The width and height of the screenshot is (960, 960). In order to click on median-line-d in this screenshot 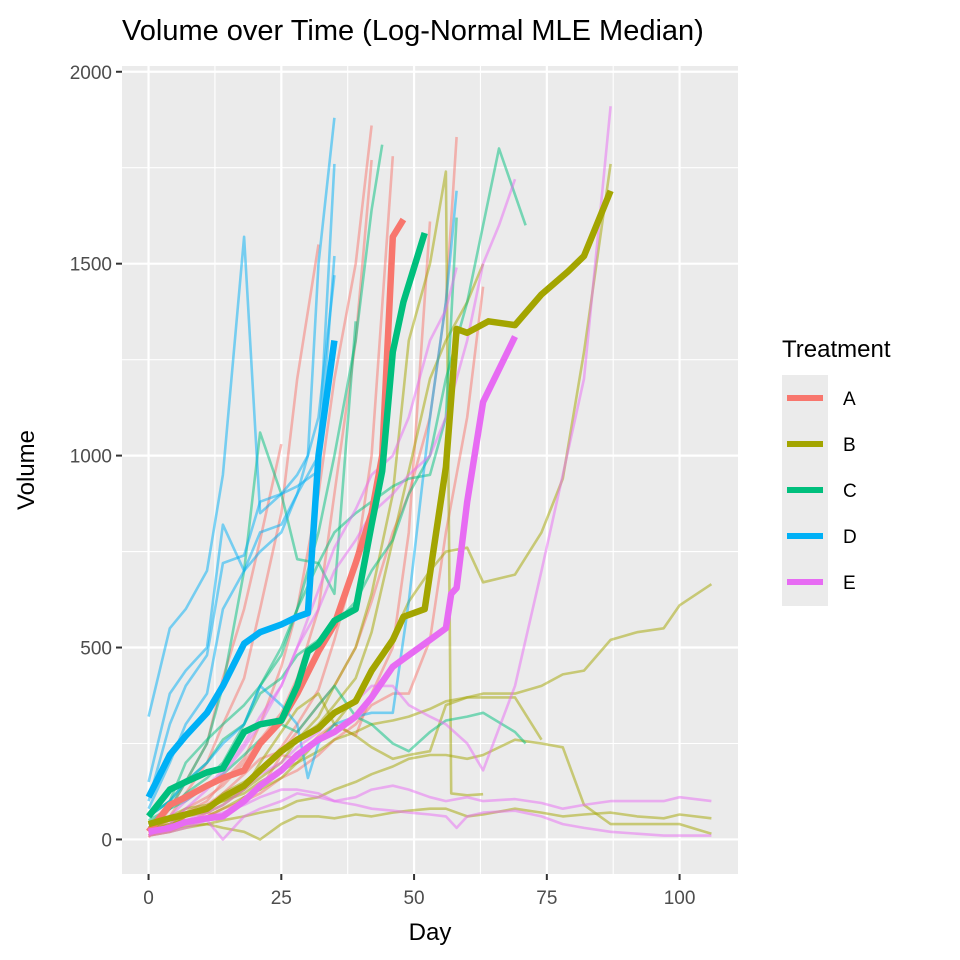, I will do `click(241, 569)`.